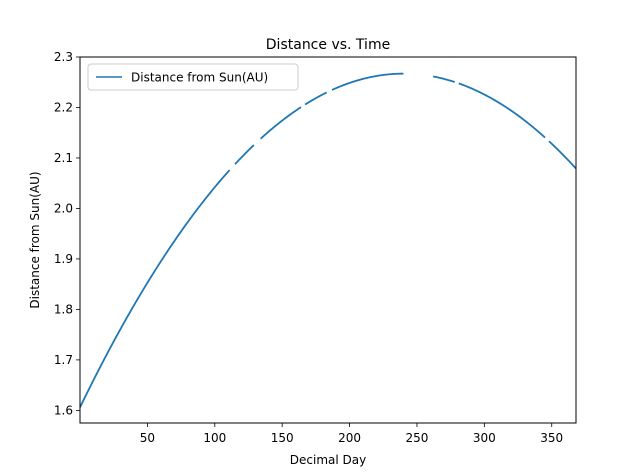 Image resolution: width=640 pixels, height=476 pixels. I want to click on chart-title: Distance vs. Time, so click(328, 45).